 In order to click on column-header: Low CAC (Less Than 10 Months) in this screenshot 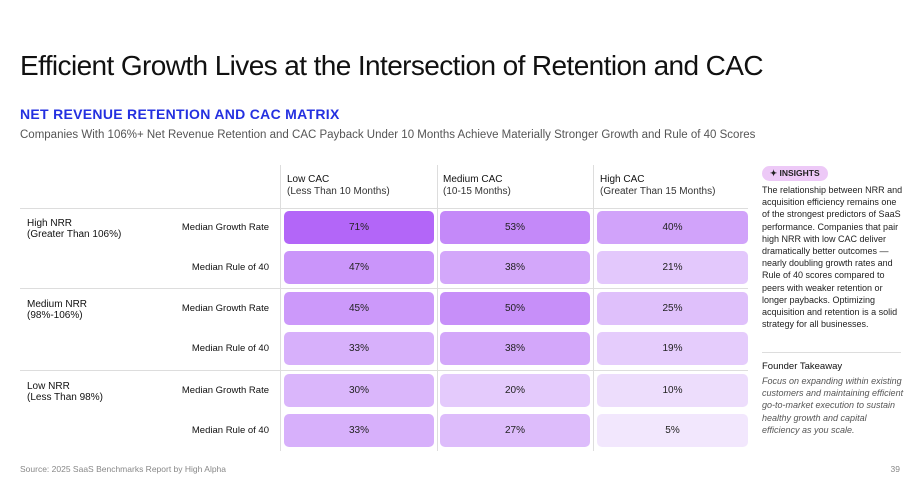, I will do `click(338, 186)`.